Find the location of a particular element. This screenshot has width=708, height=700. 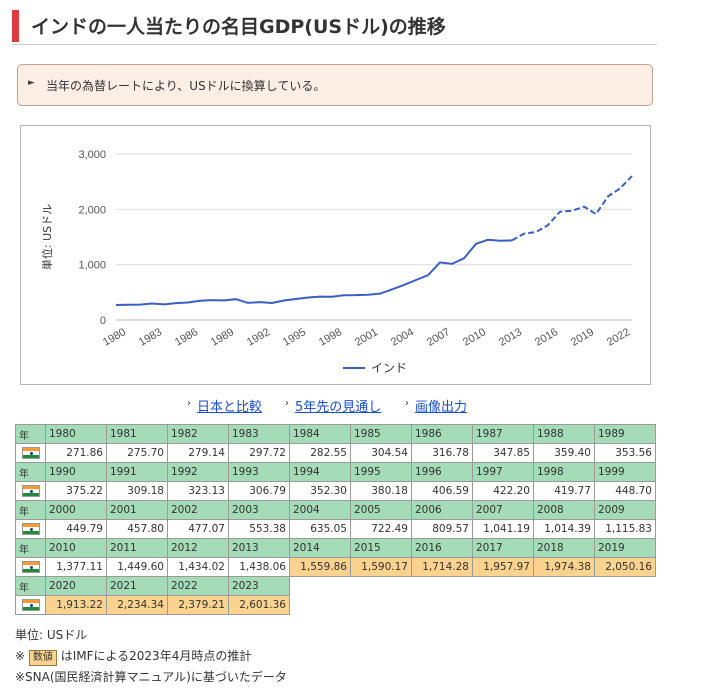

x-tick-label: 2010 is located at coordinates (474, 337).